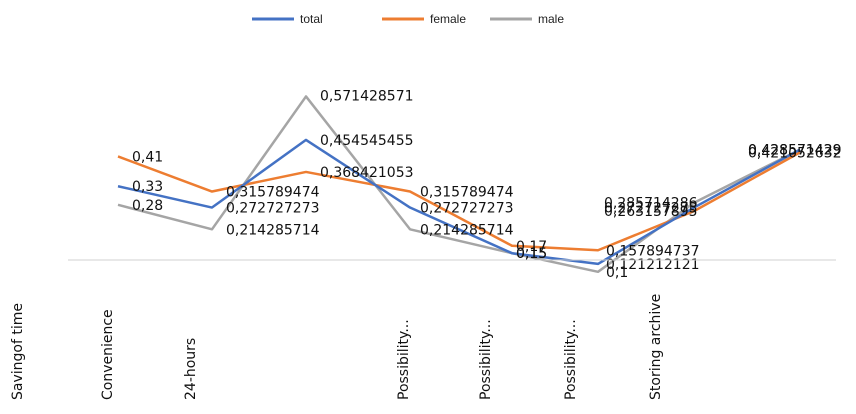  Describe the element at coordinates (273, 230) in the screenshot. I see `data-label-male-1: 0,214285714` at that location.